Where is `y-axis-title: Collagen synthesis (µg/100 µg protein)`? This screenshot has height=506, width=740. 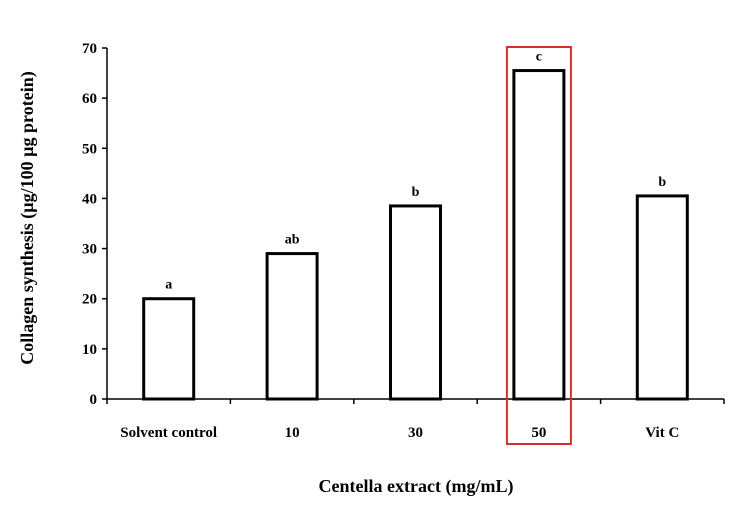
y-axis-title: Collagen synthesis (µg/100 µg protein) is located at coordinates (27, 217).